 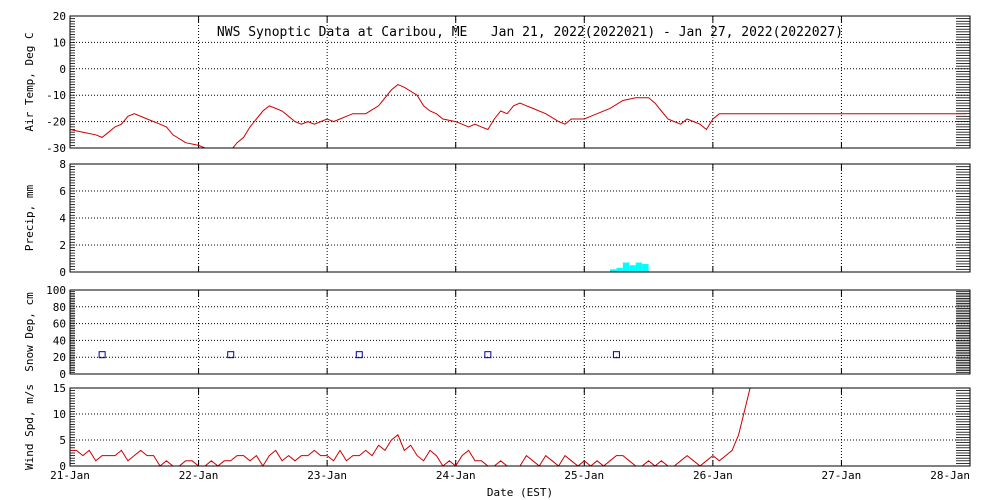 I want to click on x-tick-label: 24-Jan, so click(x=456, y=475).